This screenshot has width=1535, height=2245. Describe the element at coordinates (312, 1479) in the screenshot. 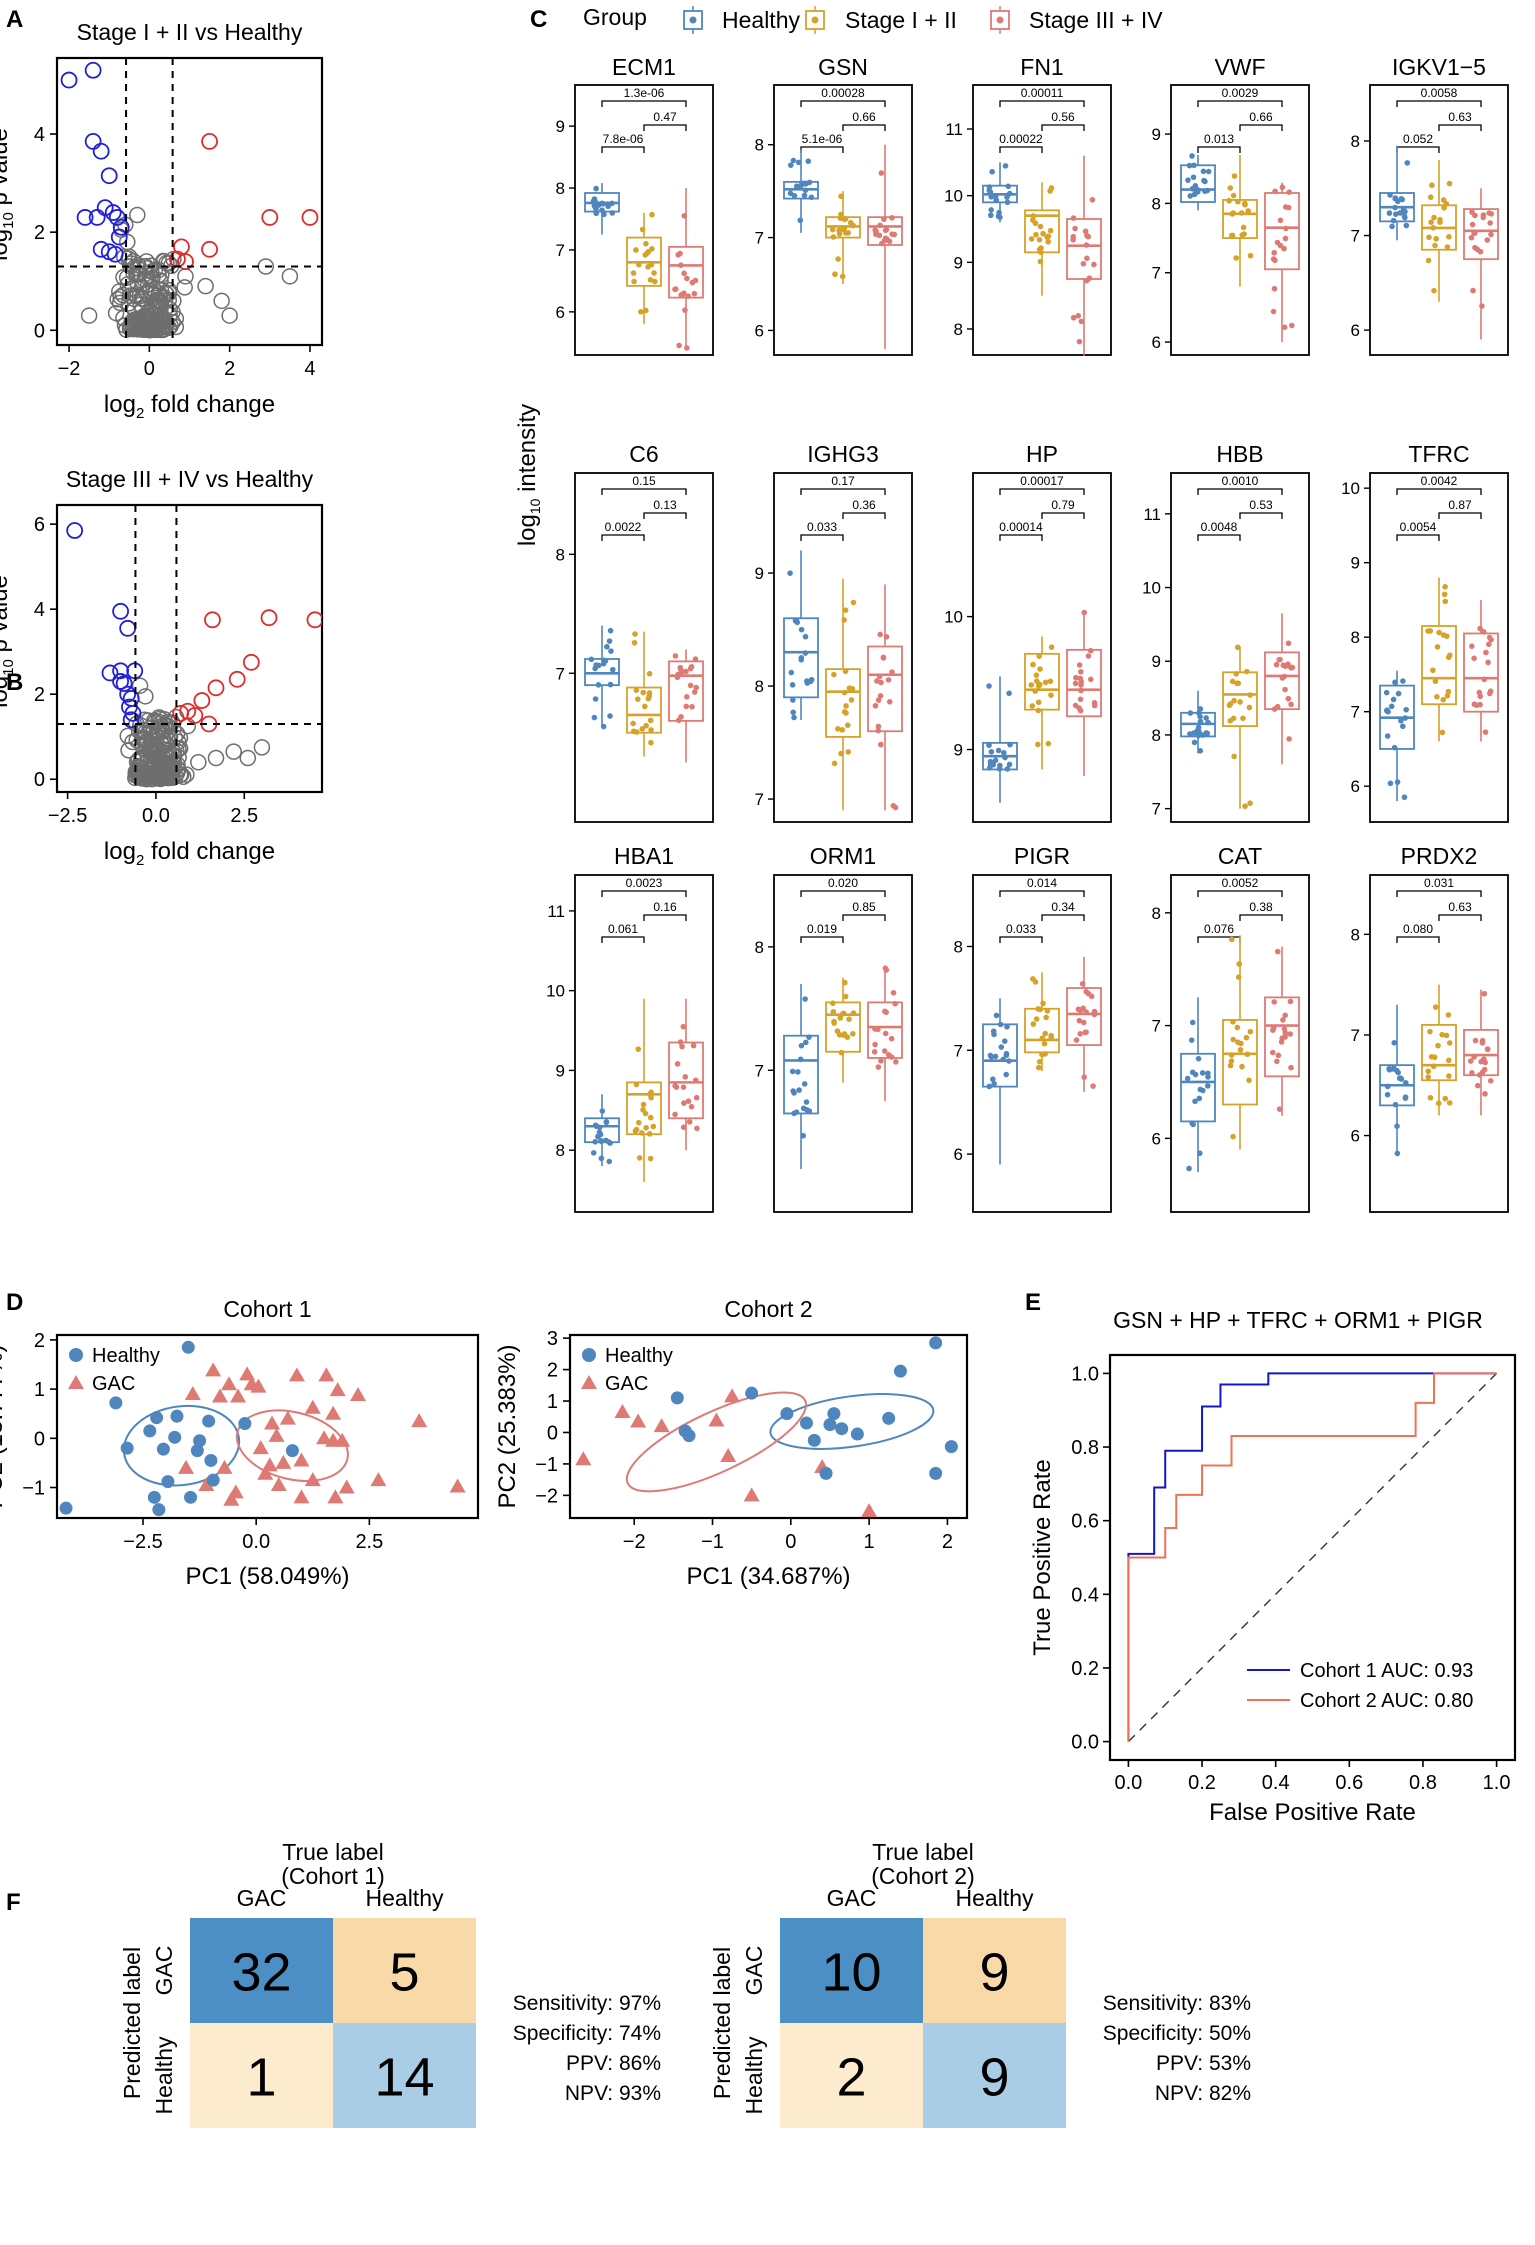

I see `gac-point` at that location.